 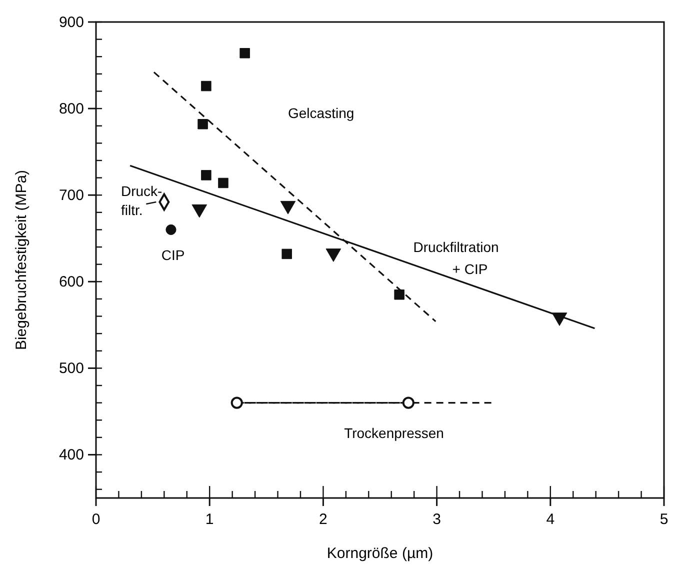 What do you see at coordinates (71, 22) in the screenshot?
I see `y-tick-label: 900` at bounding box center [71, 22].